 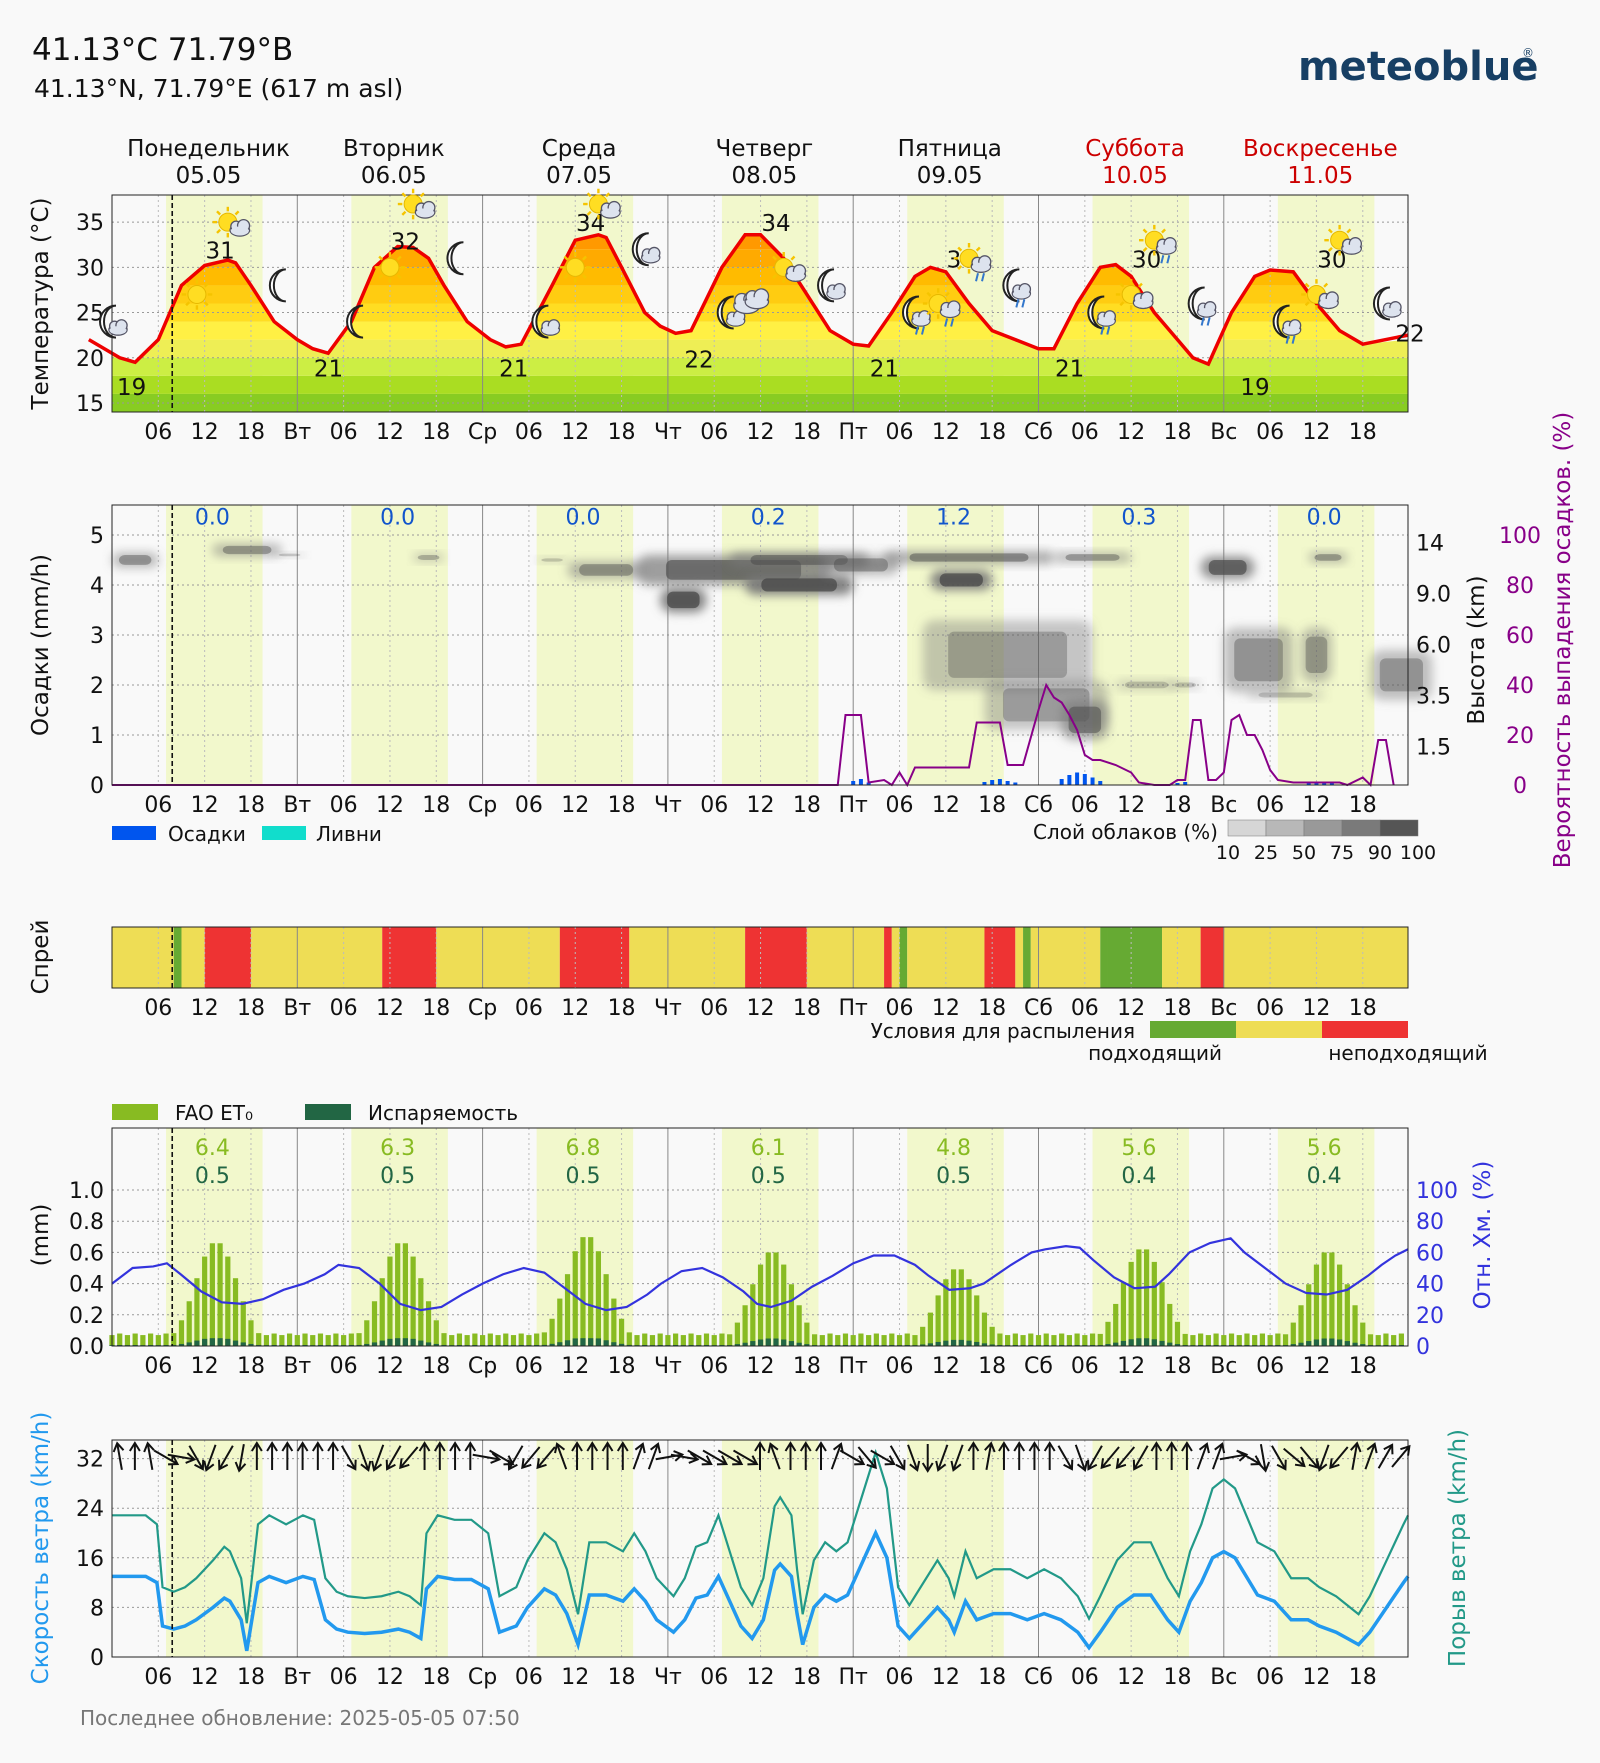 What do you see at coordinates (316, 957) in the screenshot?
I see `spray-segment` at bounding box center [316, 957].